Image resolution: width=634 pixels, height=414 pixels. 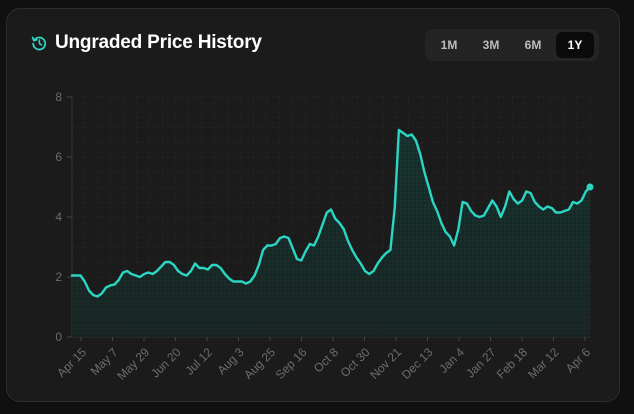 I want to click on x-tick-label: Mar 12, so click(x=543, y=363).